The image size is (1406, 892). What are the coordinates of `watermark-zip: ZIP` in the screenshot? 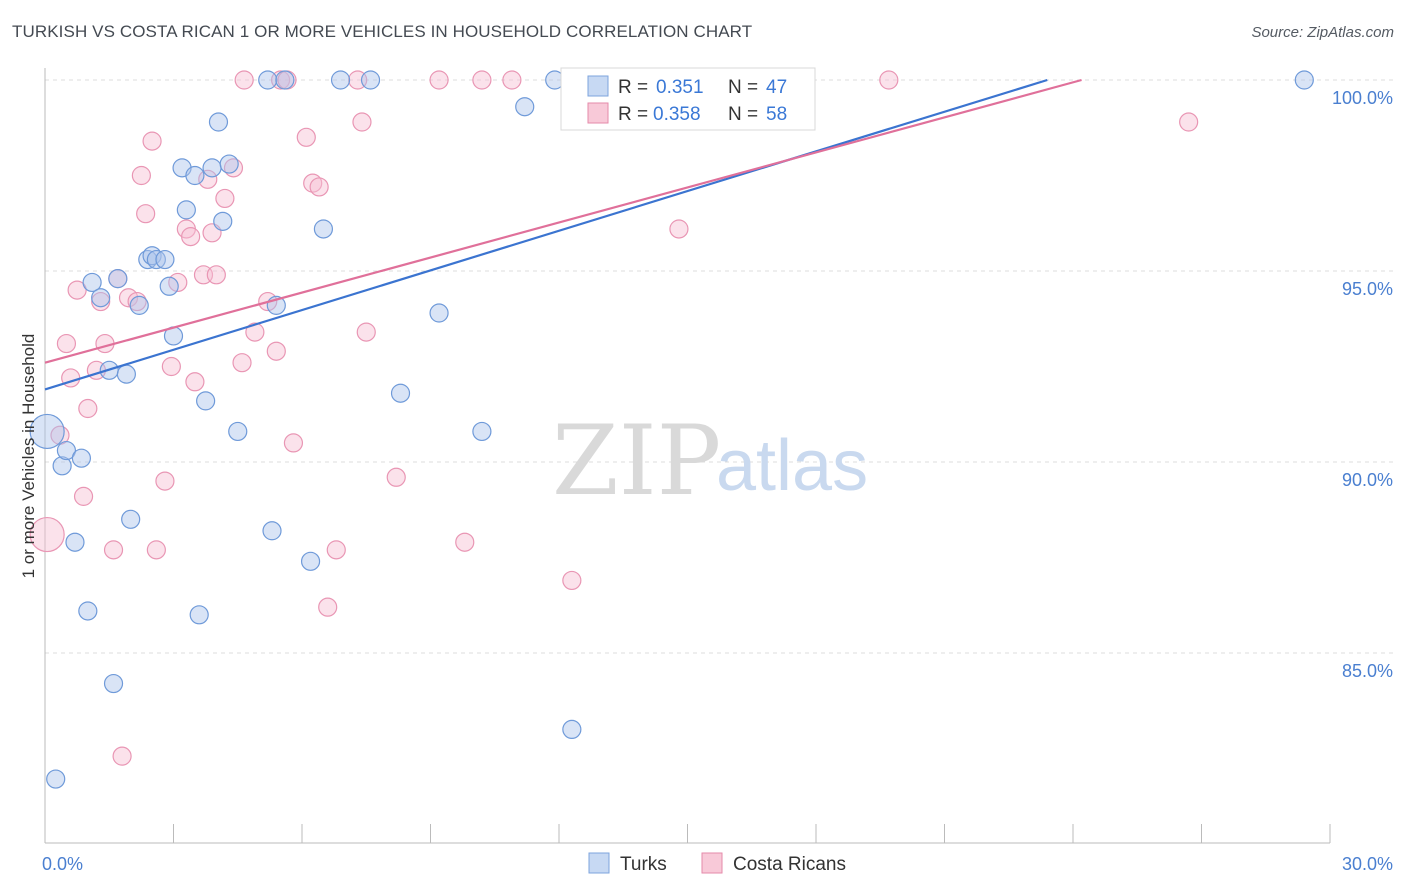 It's located at (636, 461).